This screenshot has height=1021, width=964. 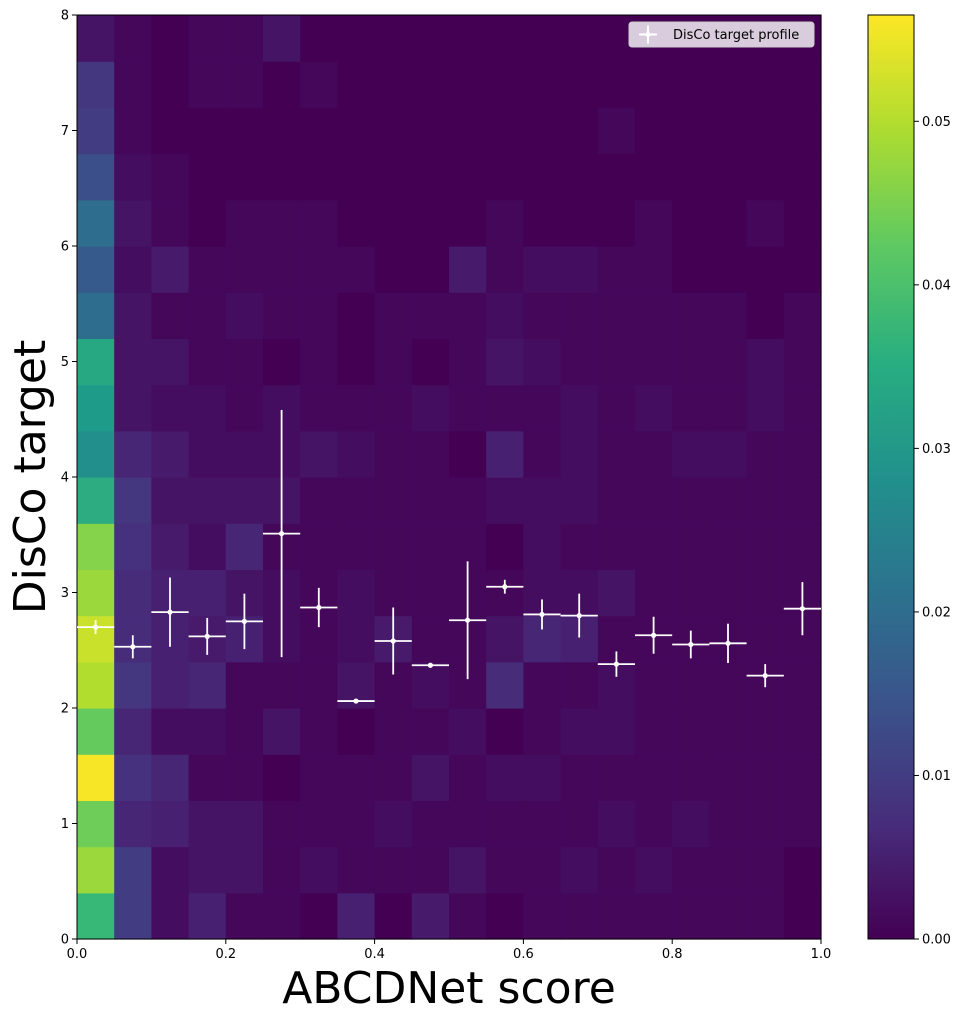 What do you see at coordinates (648, 34) in the screenshot?
I see `legend-marker-dot` at bounding box center [648, 34].